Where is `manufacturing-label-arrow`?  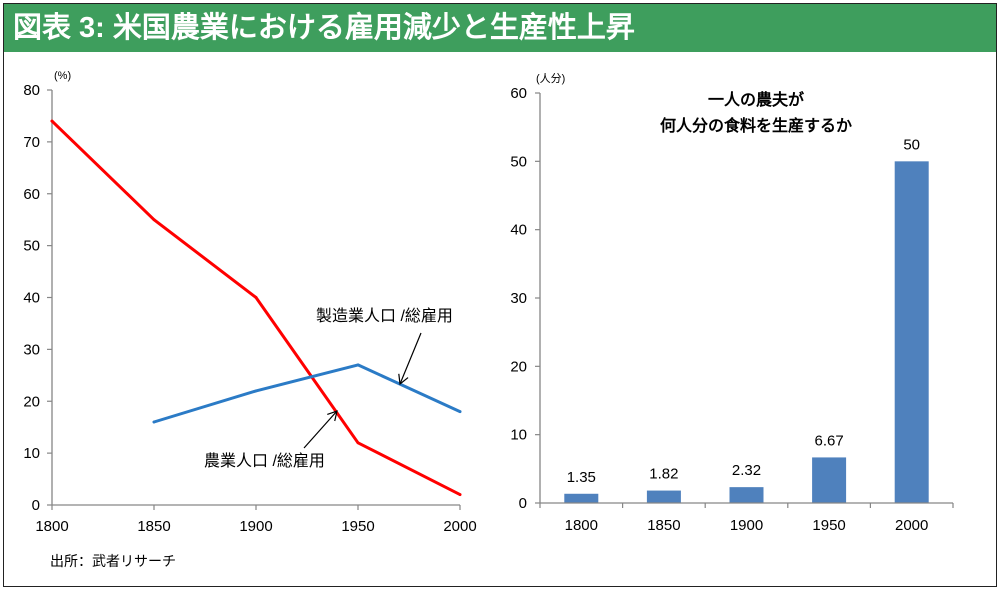 manufacturing-label-arrow is located at coordinates (410, 359).